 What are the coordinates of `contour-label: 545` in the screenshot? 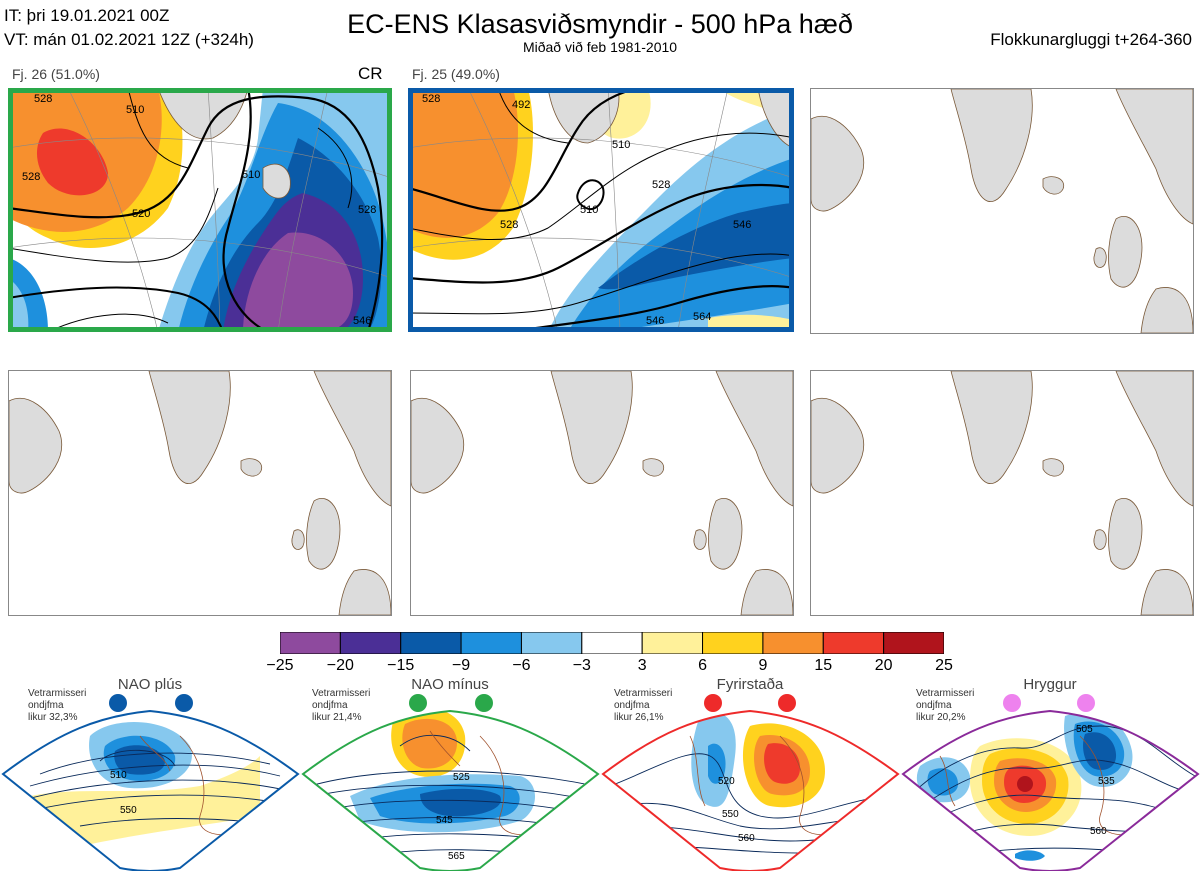 It's located at (444, 820).